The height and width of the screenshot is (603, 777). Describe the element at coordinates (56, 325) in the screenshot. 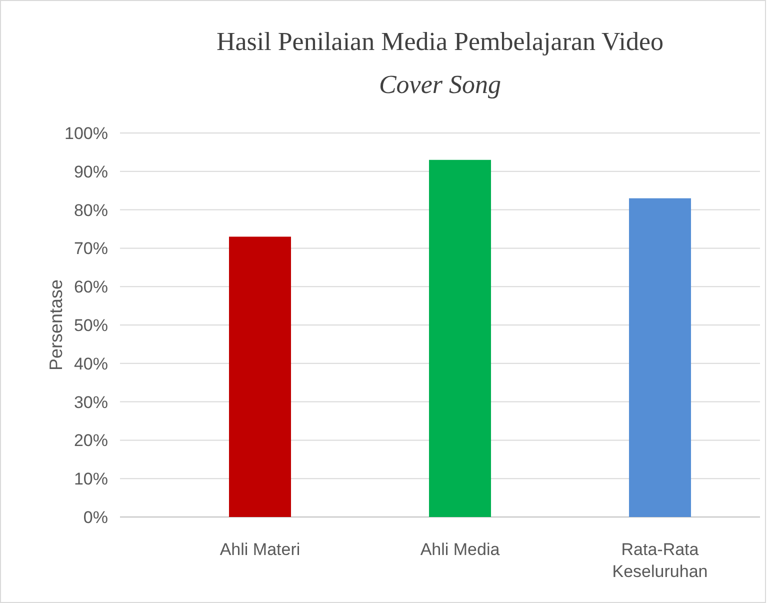

I see `y-axis-title: Persentase` at that location.